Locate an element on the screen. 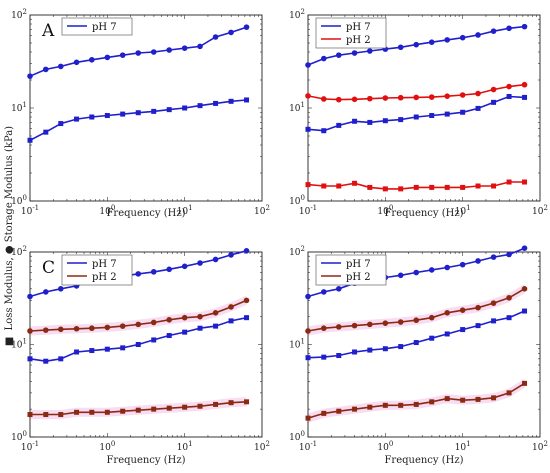 This screenshot has height=473, width=550. series-ph7-storage is located at coordinates (416, 45).